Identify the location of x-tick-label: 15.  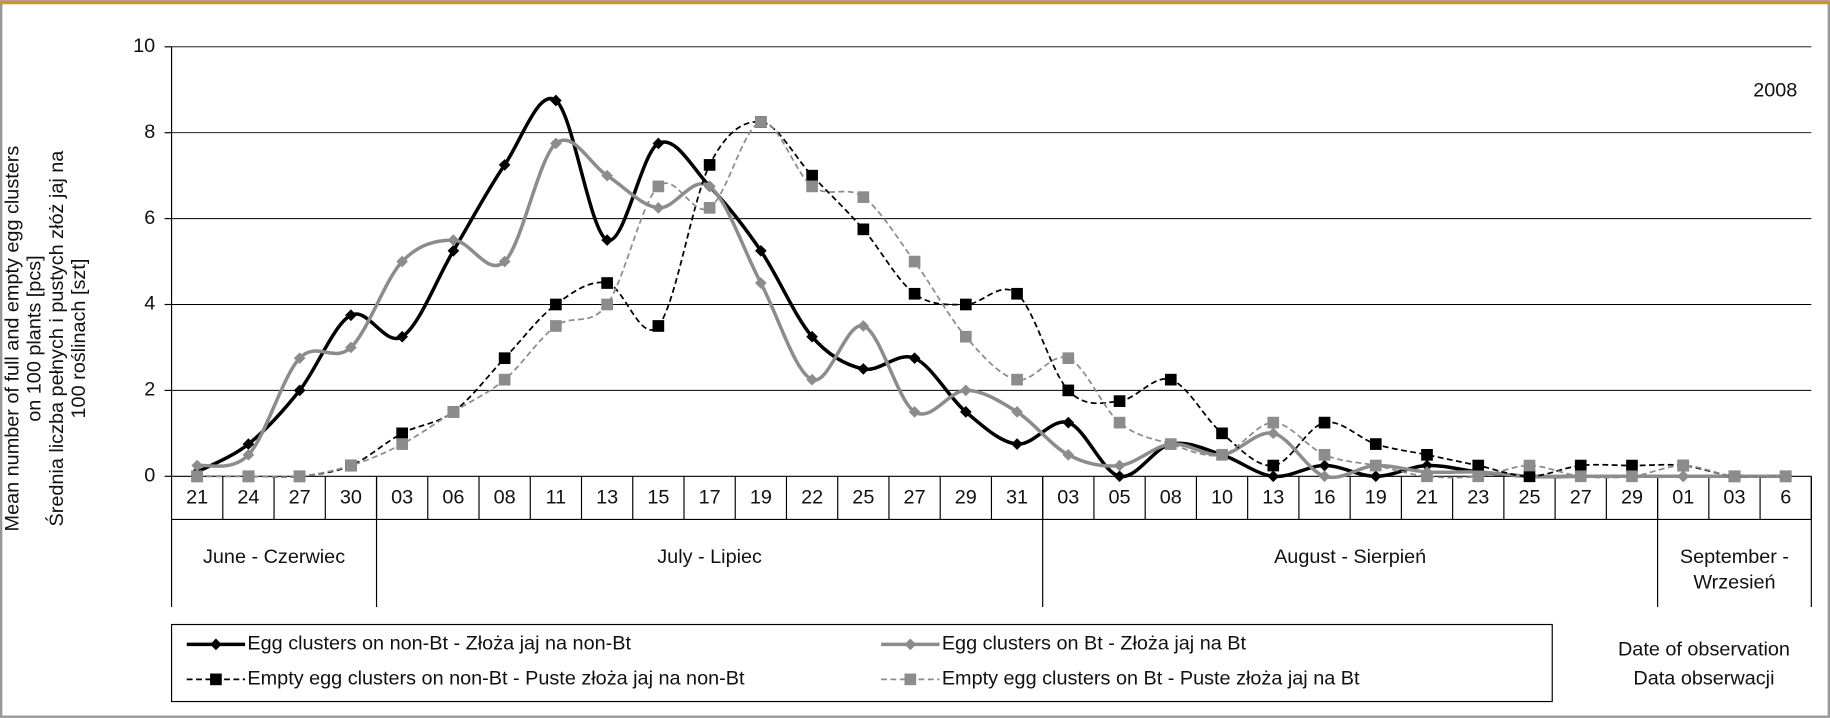
(658, 498).